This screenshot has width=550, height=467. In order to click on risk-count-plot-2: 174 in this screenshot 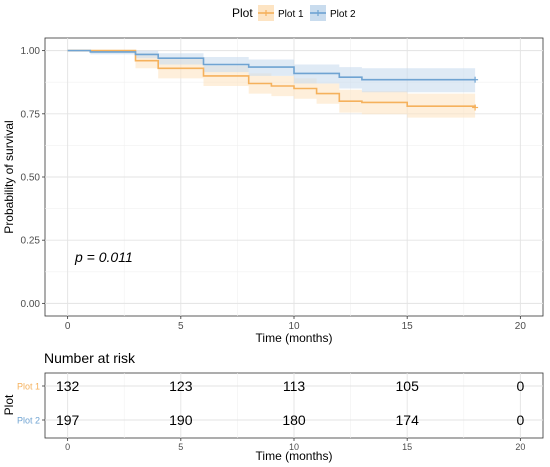, I will do `click(408, 420)`.